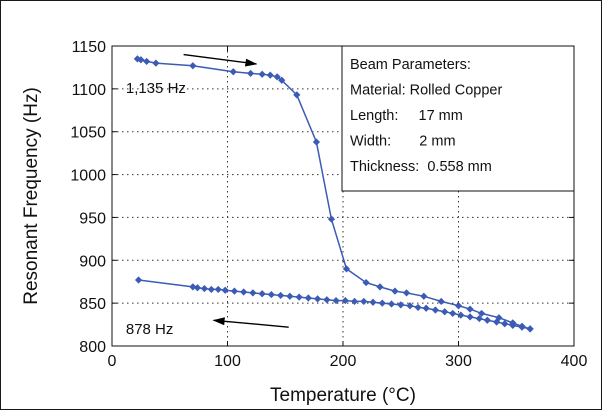 Image resolution: width=602 pixels, height=414 pixels. I want to click on y-tick-label: 1100, so click(89, 90).